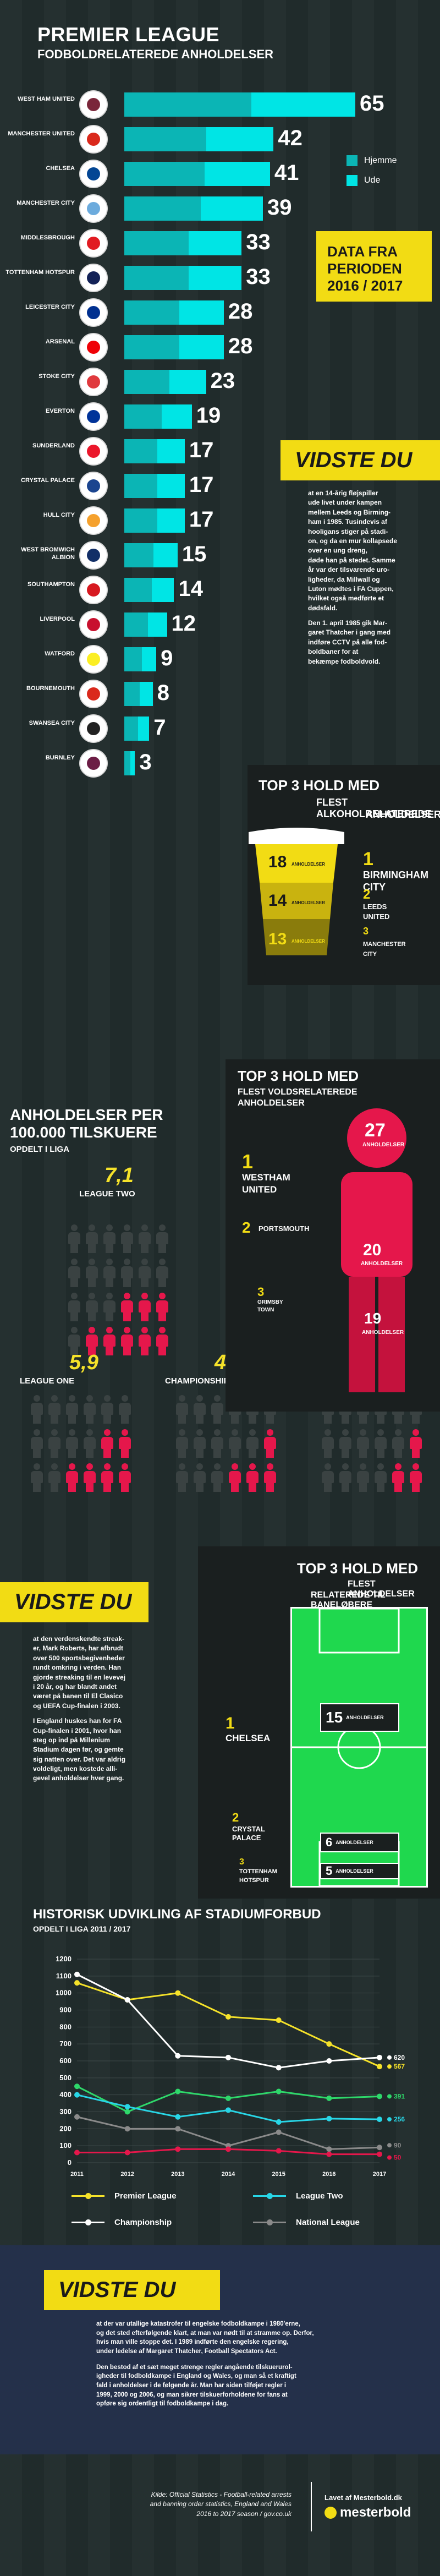 The image size is (440, 2576). Describe the element at coordinates (403, 814) in the screenshot. I see `alcohol-subtitle-2: ANHOLDELSER` at that location.